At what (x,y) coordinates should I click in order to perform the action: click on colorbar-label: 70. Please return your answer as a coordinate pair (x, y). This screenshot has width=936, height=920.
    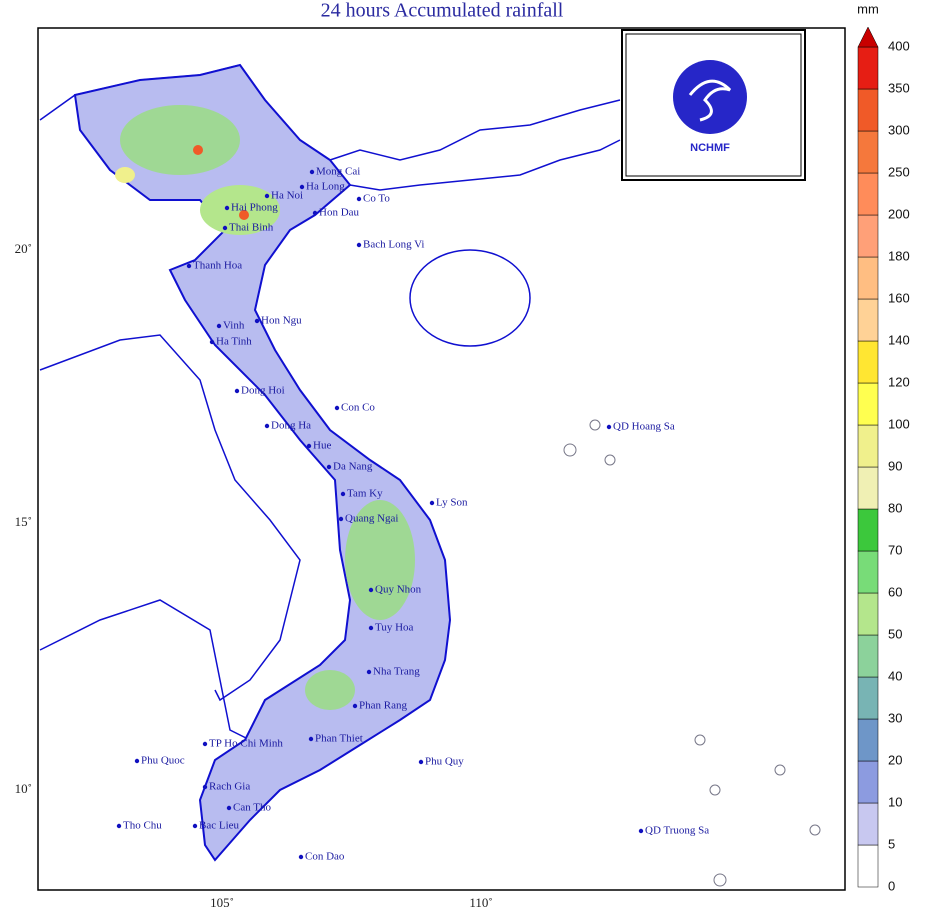
    Looking at the image, I should click on (895, 549).